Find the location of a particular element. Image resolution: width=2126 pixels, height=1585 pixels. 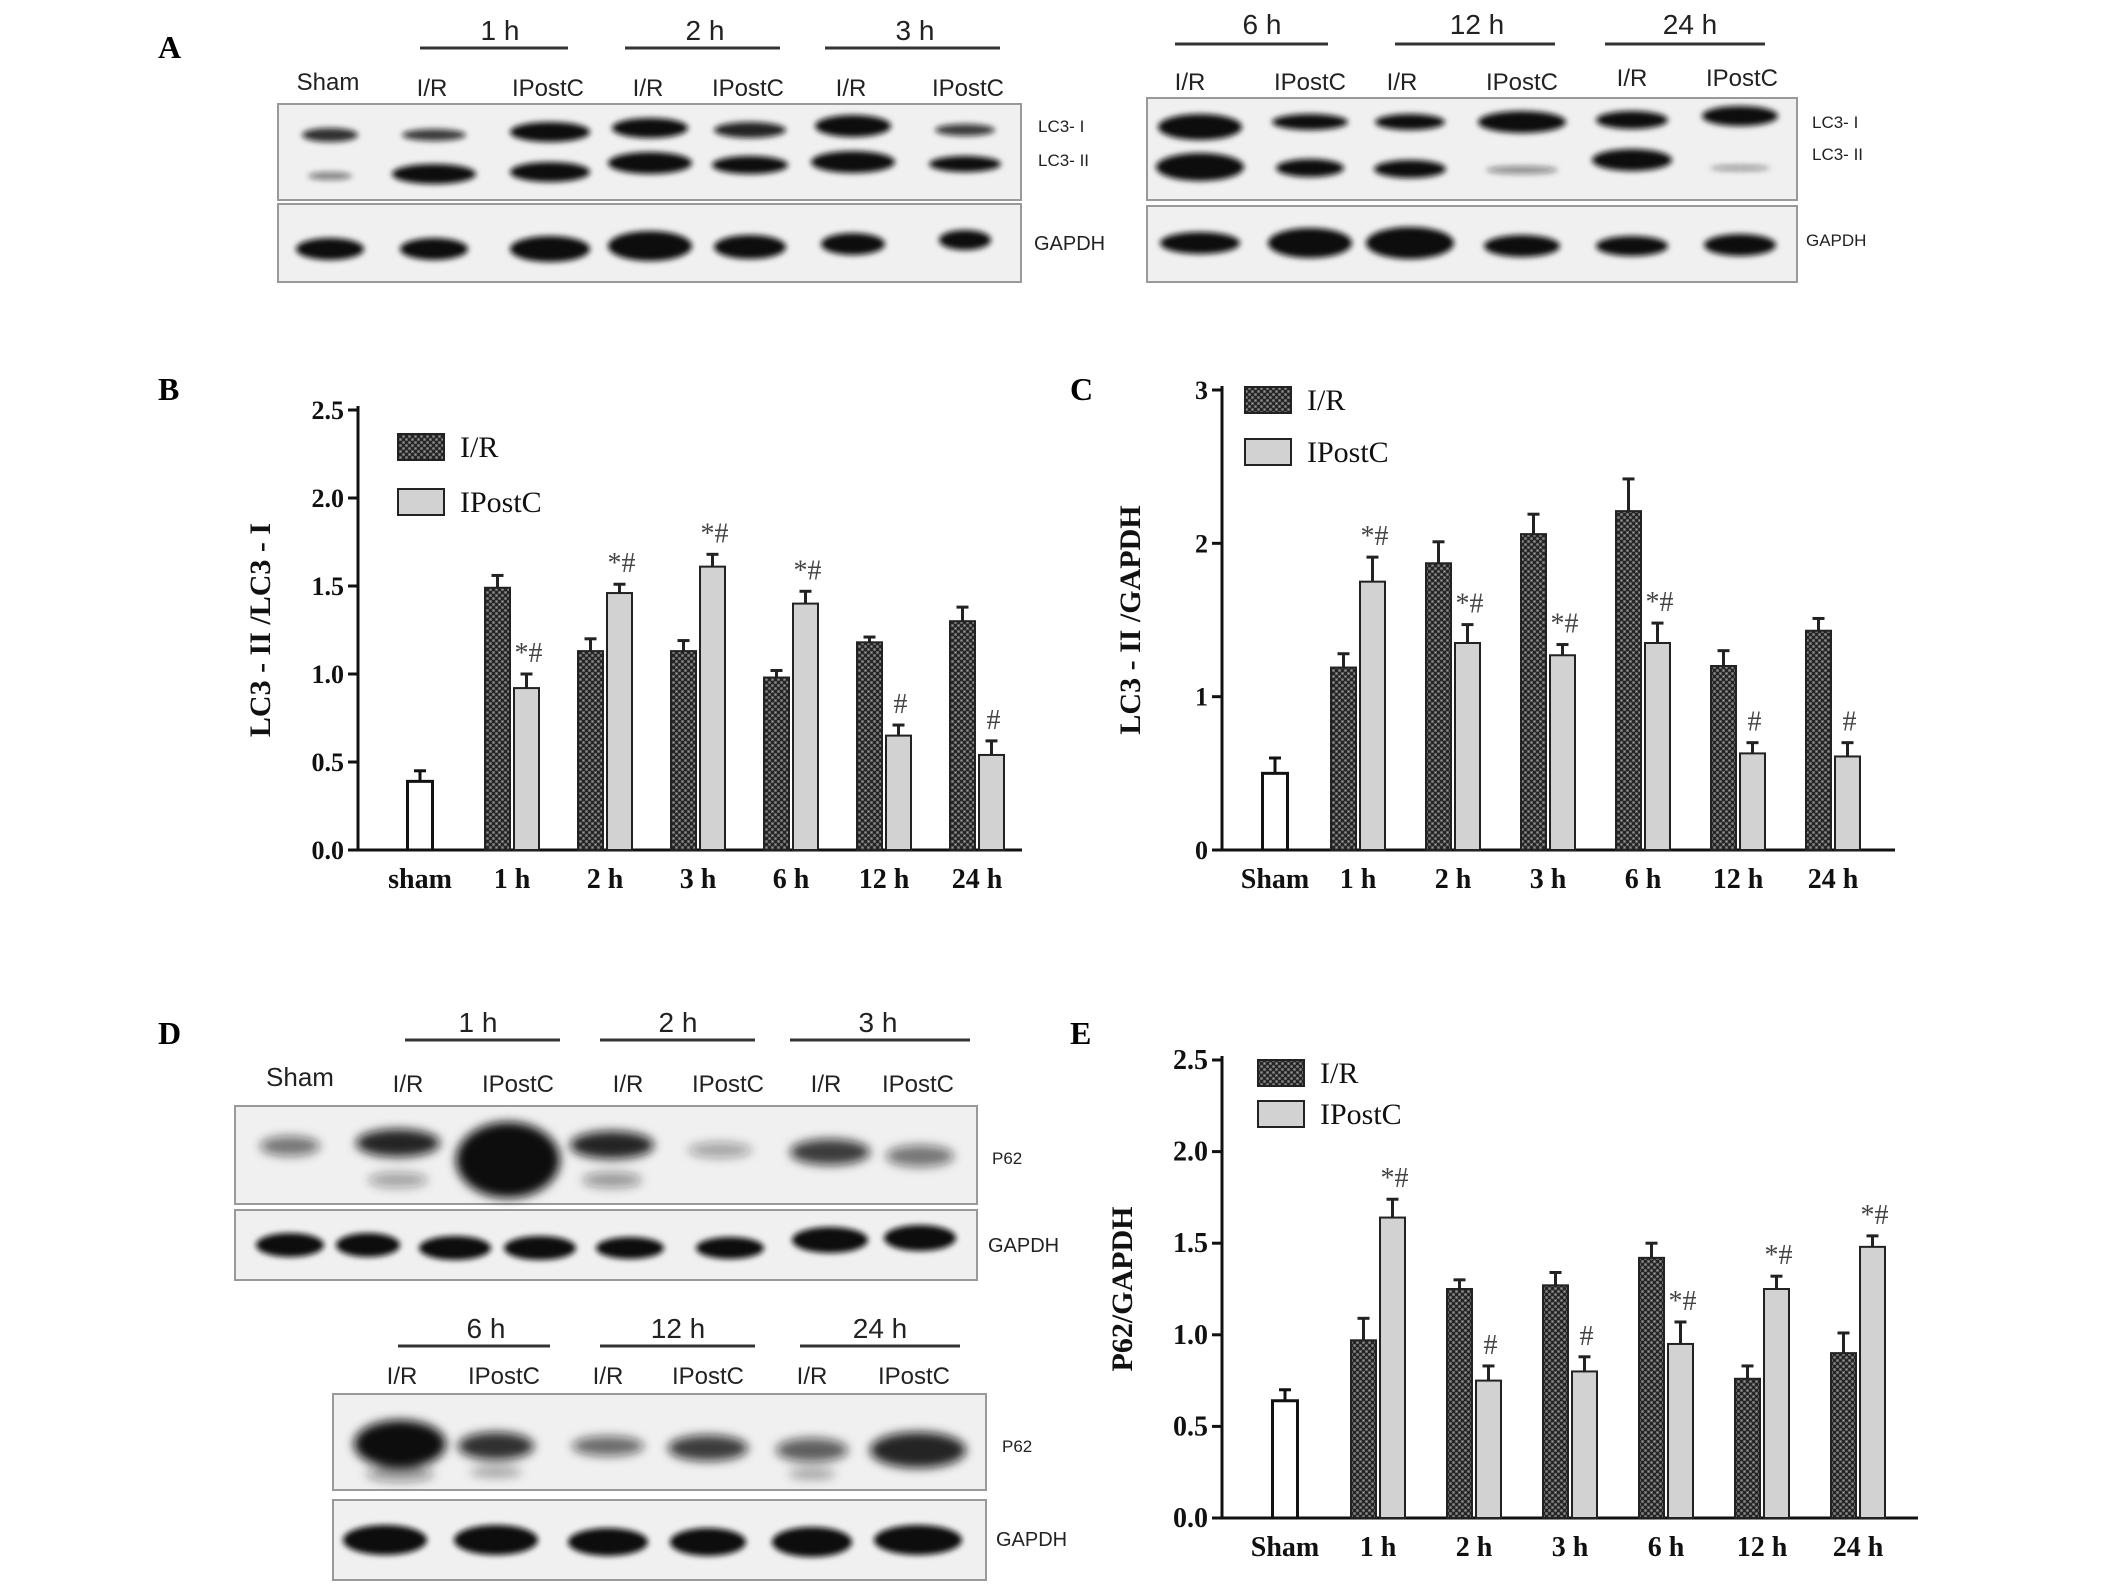

x-tick-label: 1 h is located at coordinates (1378, 1547).